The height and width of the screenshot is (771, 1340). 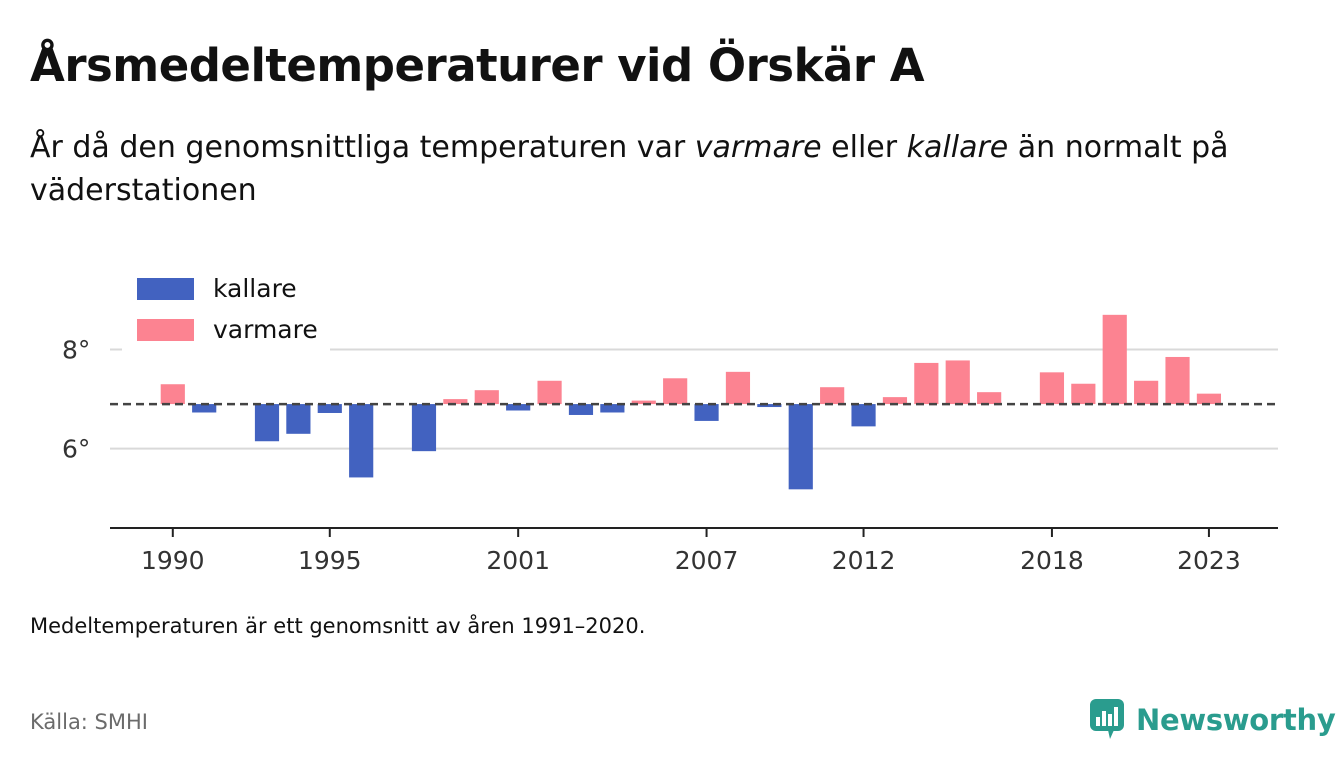 What do you see at coordinates (707, 560) in the screenshot?
I see `x-tick-label: 2007` at bounding box center [707, 560].